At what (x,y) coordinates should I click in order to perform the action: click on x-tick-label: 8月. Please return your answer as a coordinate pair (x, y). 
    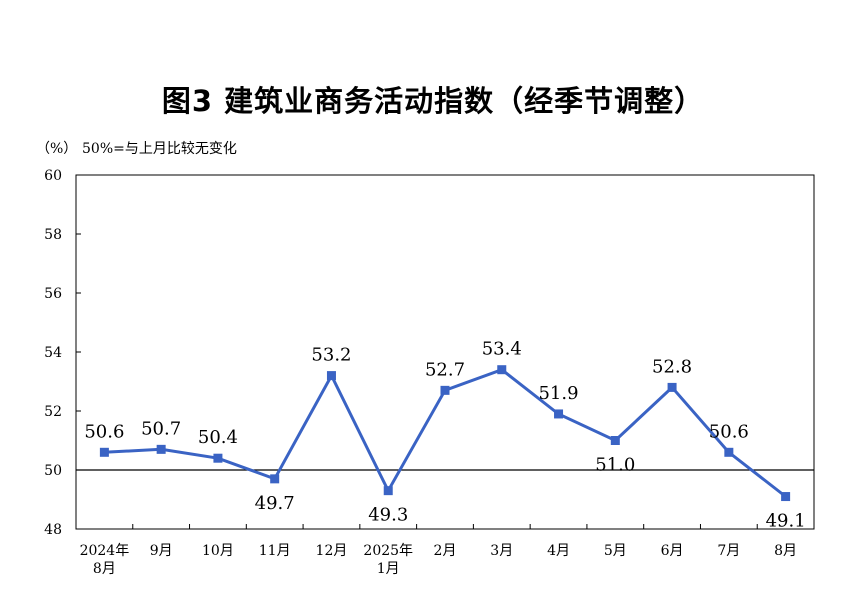
    Looking at the image, I should click on (785, 551).